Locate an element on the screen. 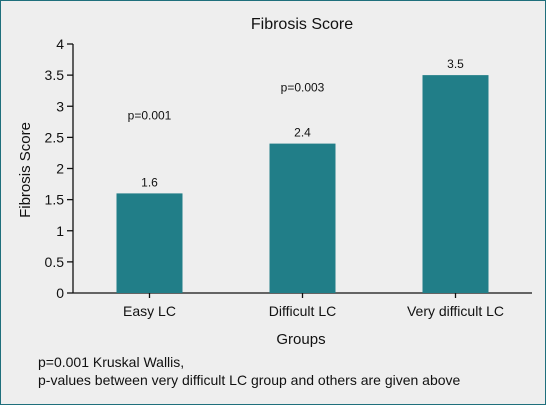 This screenshot has width=546, height=405. y-tick-label: 2.5 is located at coordinates (55, 137).